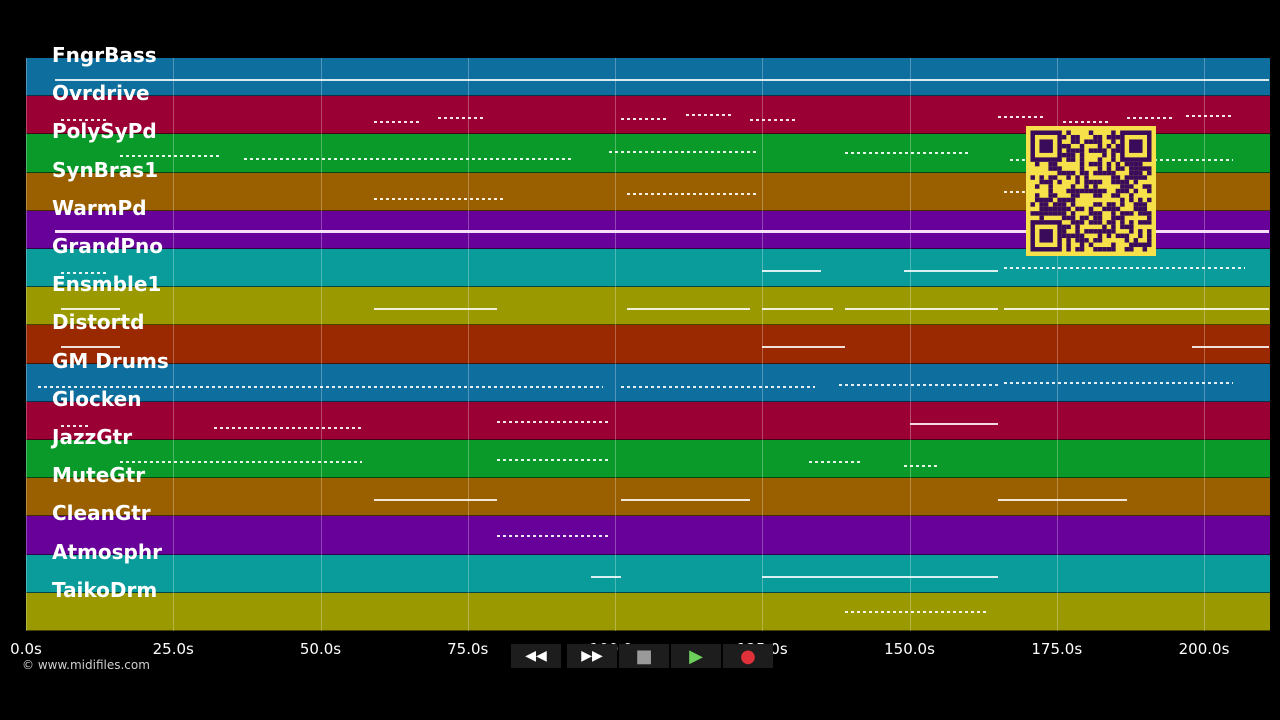  Describe the element at coordinates (99, 475) in the screenshot. I see `track-name: MuteGtr` at that location.